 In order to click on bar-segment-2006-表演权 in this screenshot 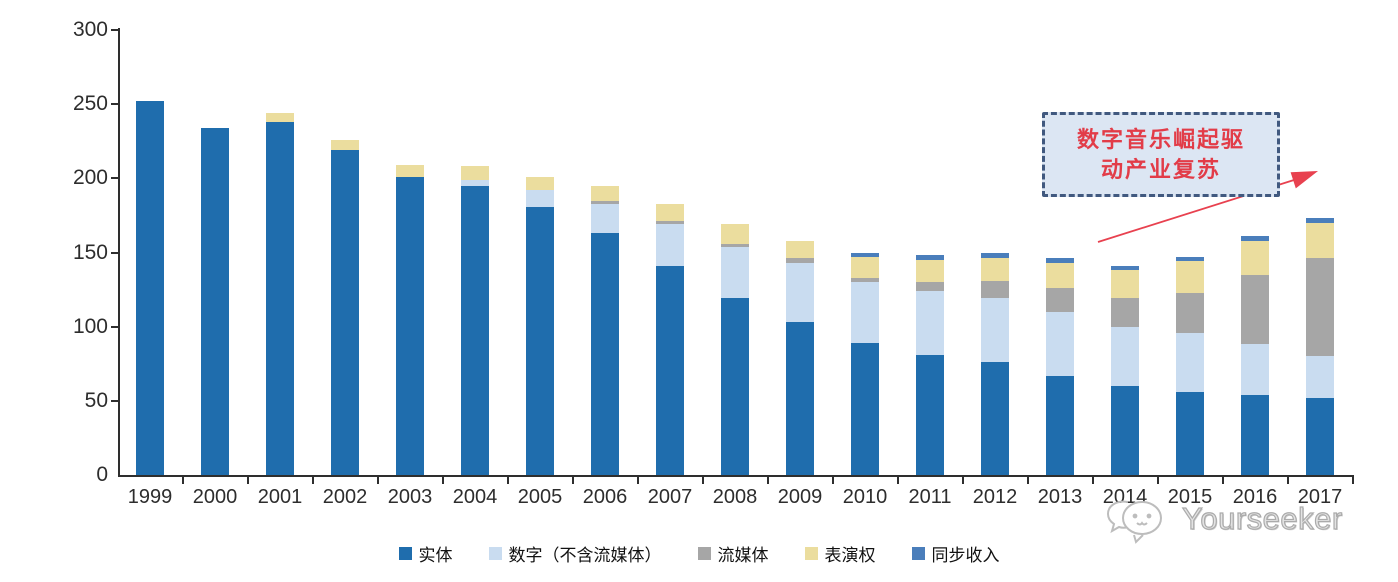, I will do `click(605, 193)`.